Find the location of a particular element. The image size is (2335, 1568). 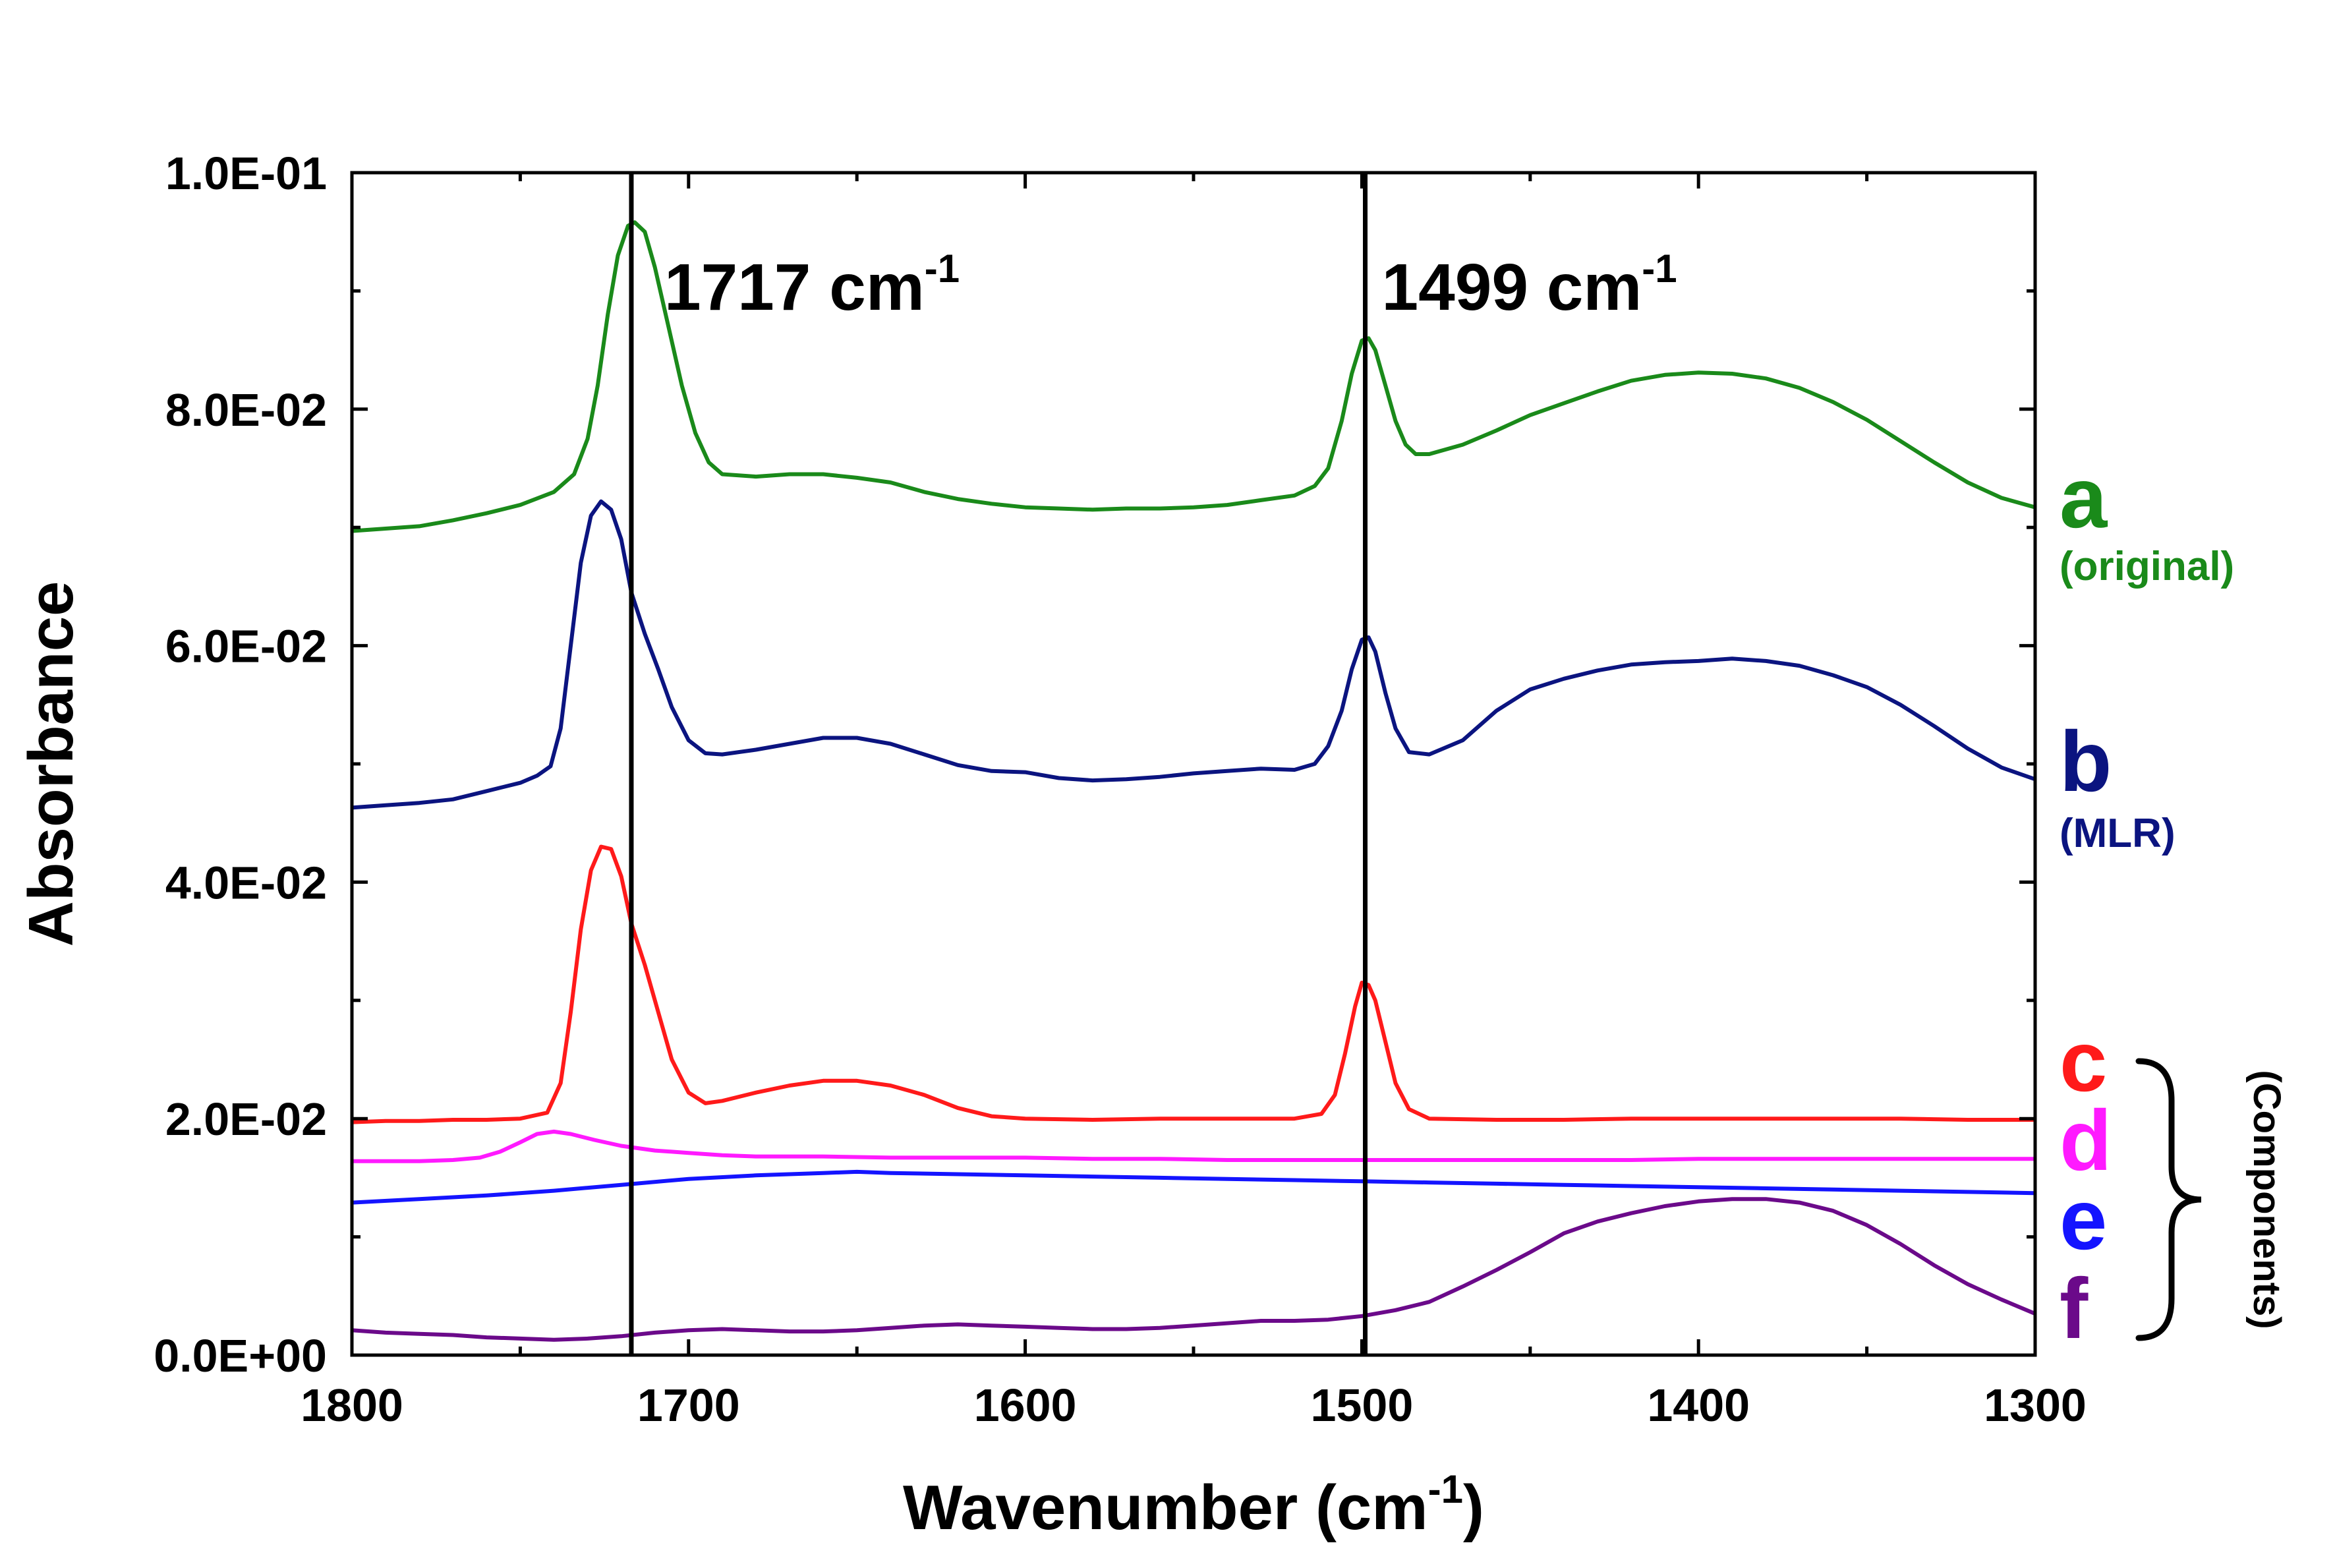

series-label-d: d is located at coordinates (2086, 1140).